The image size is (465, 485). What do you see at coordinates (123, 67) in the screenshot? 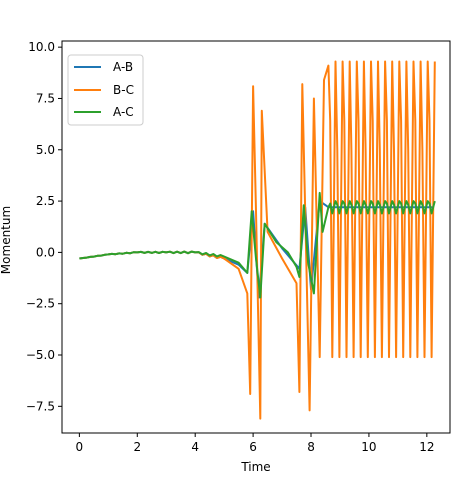
I see `legend-label-a-b: A-B` at bounding box center [123, 67].